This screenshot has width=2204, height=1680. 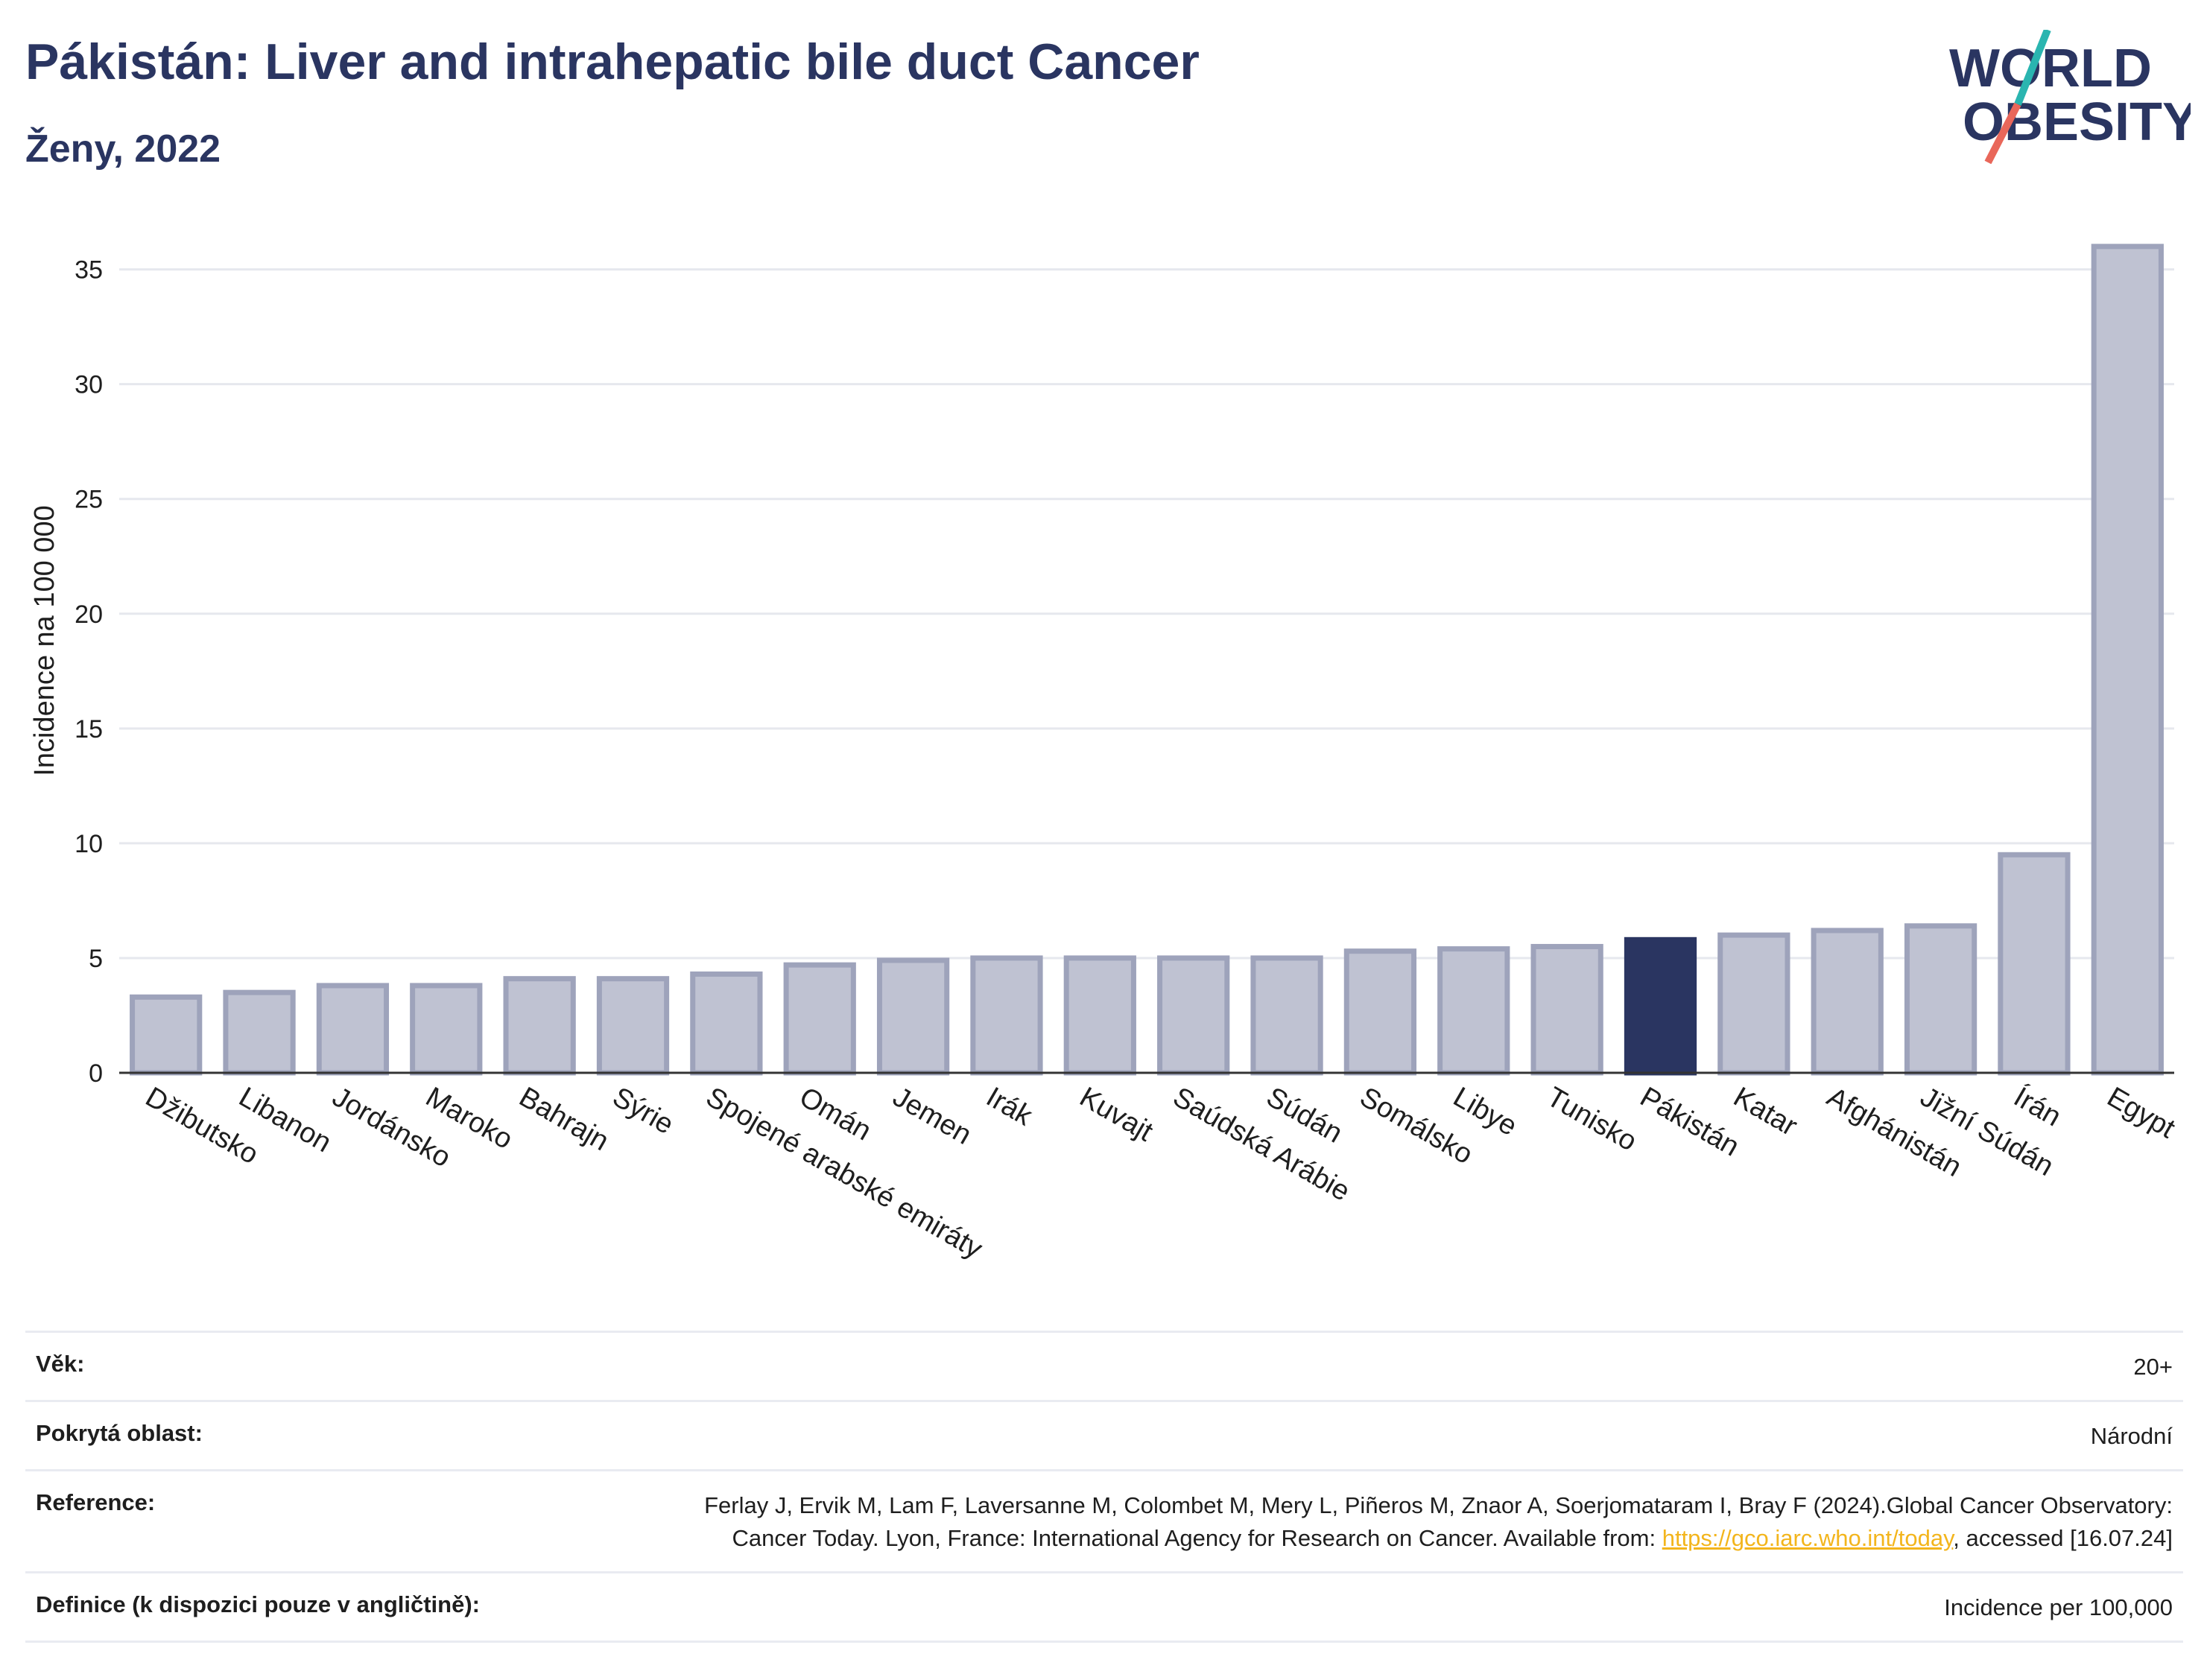 I want to click on x-tick-label: Bahrajn, so click(x=564, y=1119).